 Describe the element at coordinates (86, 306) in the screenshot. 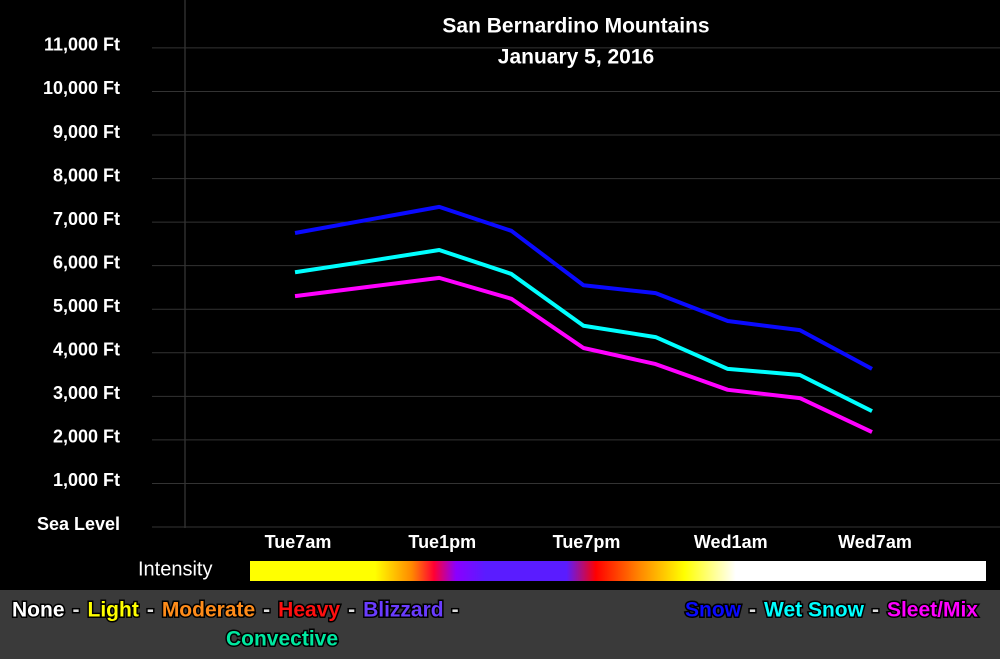

I see `y-tick-label: 5,000 Ft` at that location.